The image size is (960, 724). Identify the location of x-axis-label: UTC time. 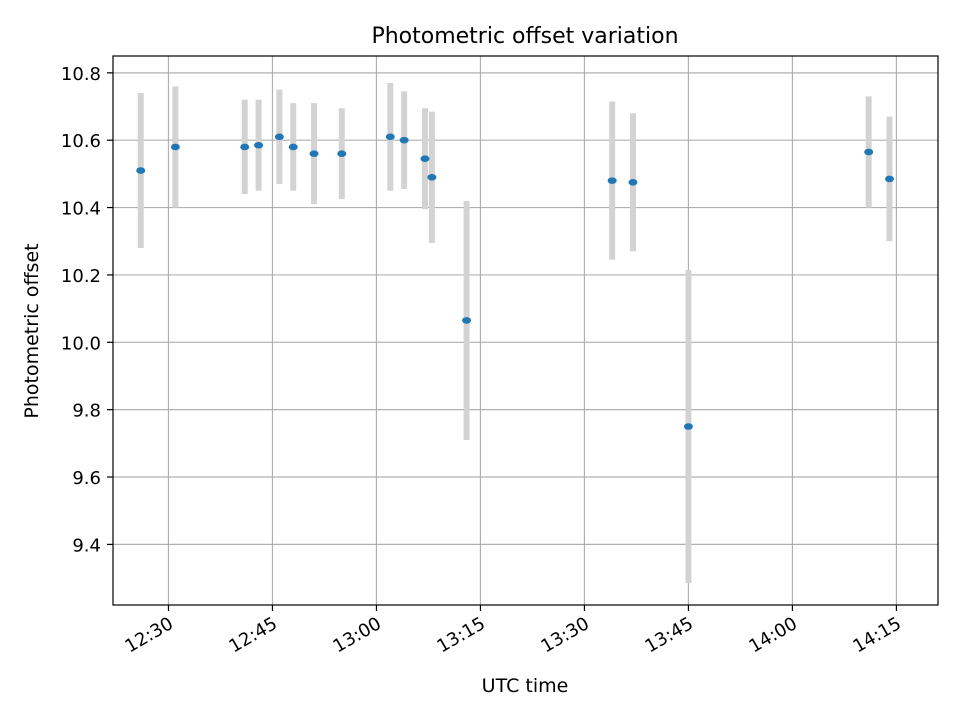
(525, 686).